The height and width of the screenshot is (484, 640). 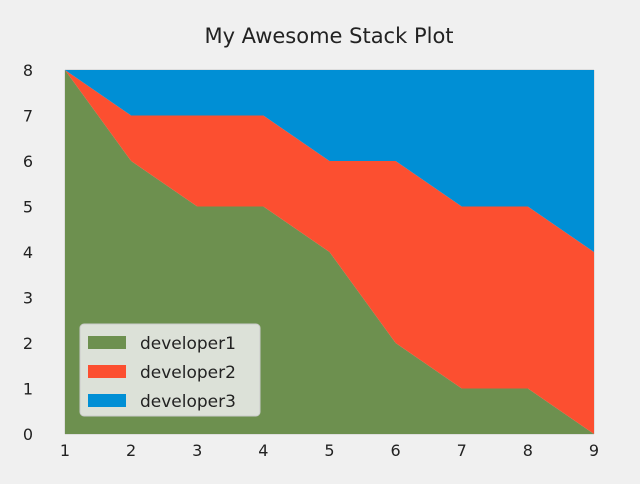 What do you see at coordinates (528, 450) in the screenshot?
I see `x-tick-label: 8` at bounding box center [528, 450].